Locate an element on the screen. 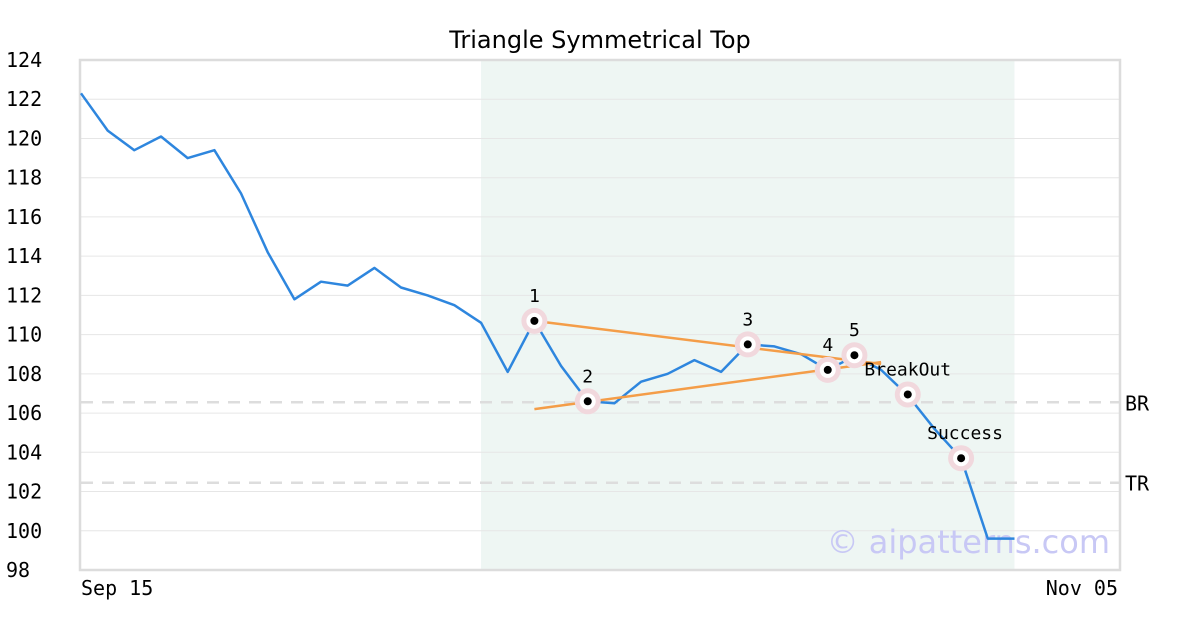 The image size is (1200, 630). chart-title: Triangle Symmetrical Top is located at coordinates (599, 40).